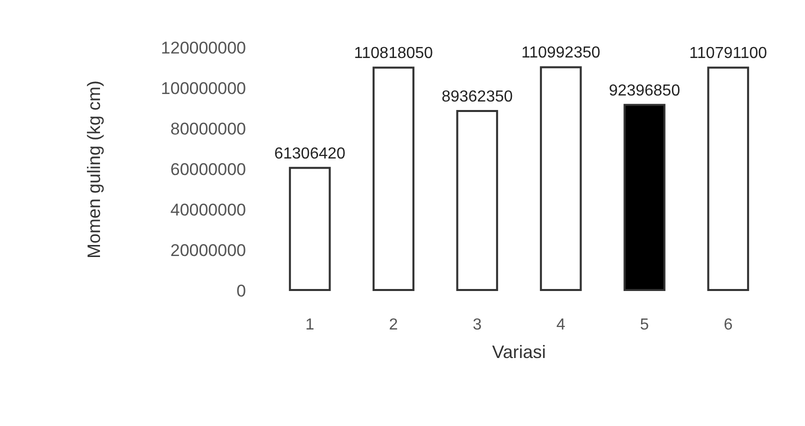 The image size is (805, 426). What do you see at coordinates (94, 169) in the screenshot?
I see `y-axis-title: Momen guling (kg cm)` at bounding box center [94, 169].